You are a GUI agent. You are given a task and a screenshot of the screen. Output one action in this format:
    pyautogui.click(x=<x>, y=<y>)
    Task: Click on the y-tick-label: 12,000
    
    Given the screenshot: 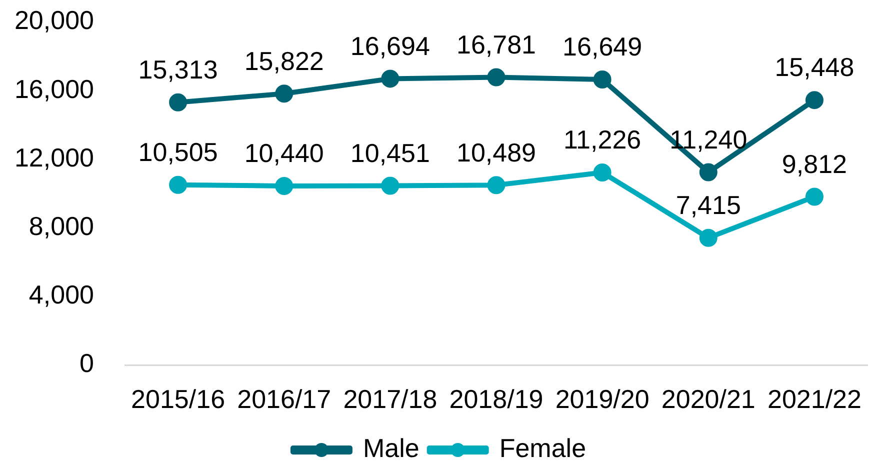 What is the action you would take?
    pyautogui.click(x=54, y=157)
    